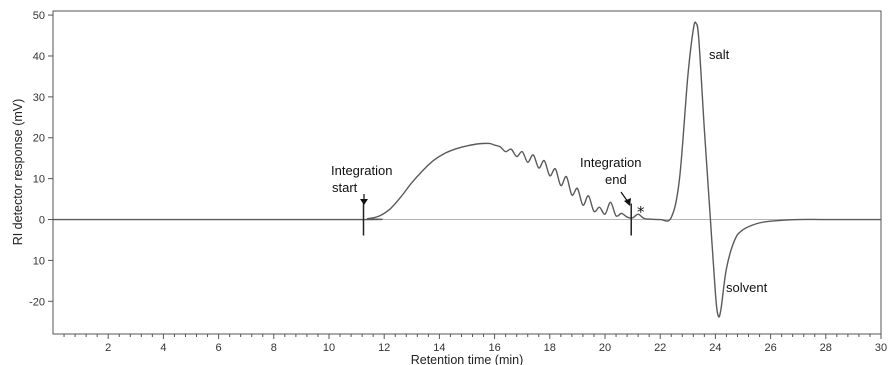 The width and height of the screenshot is (888, 365). Describe the element at coordinates (39, 139) in the screenshot. I see `y-tick-label: 20` at that location.